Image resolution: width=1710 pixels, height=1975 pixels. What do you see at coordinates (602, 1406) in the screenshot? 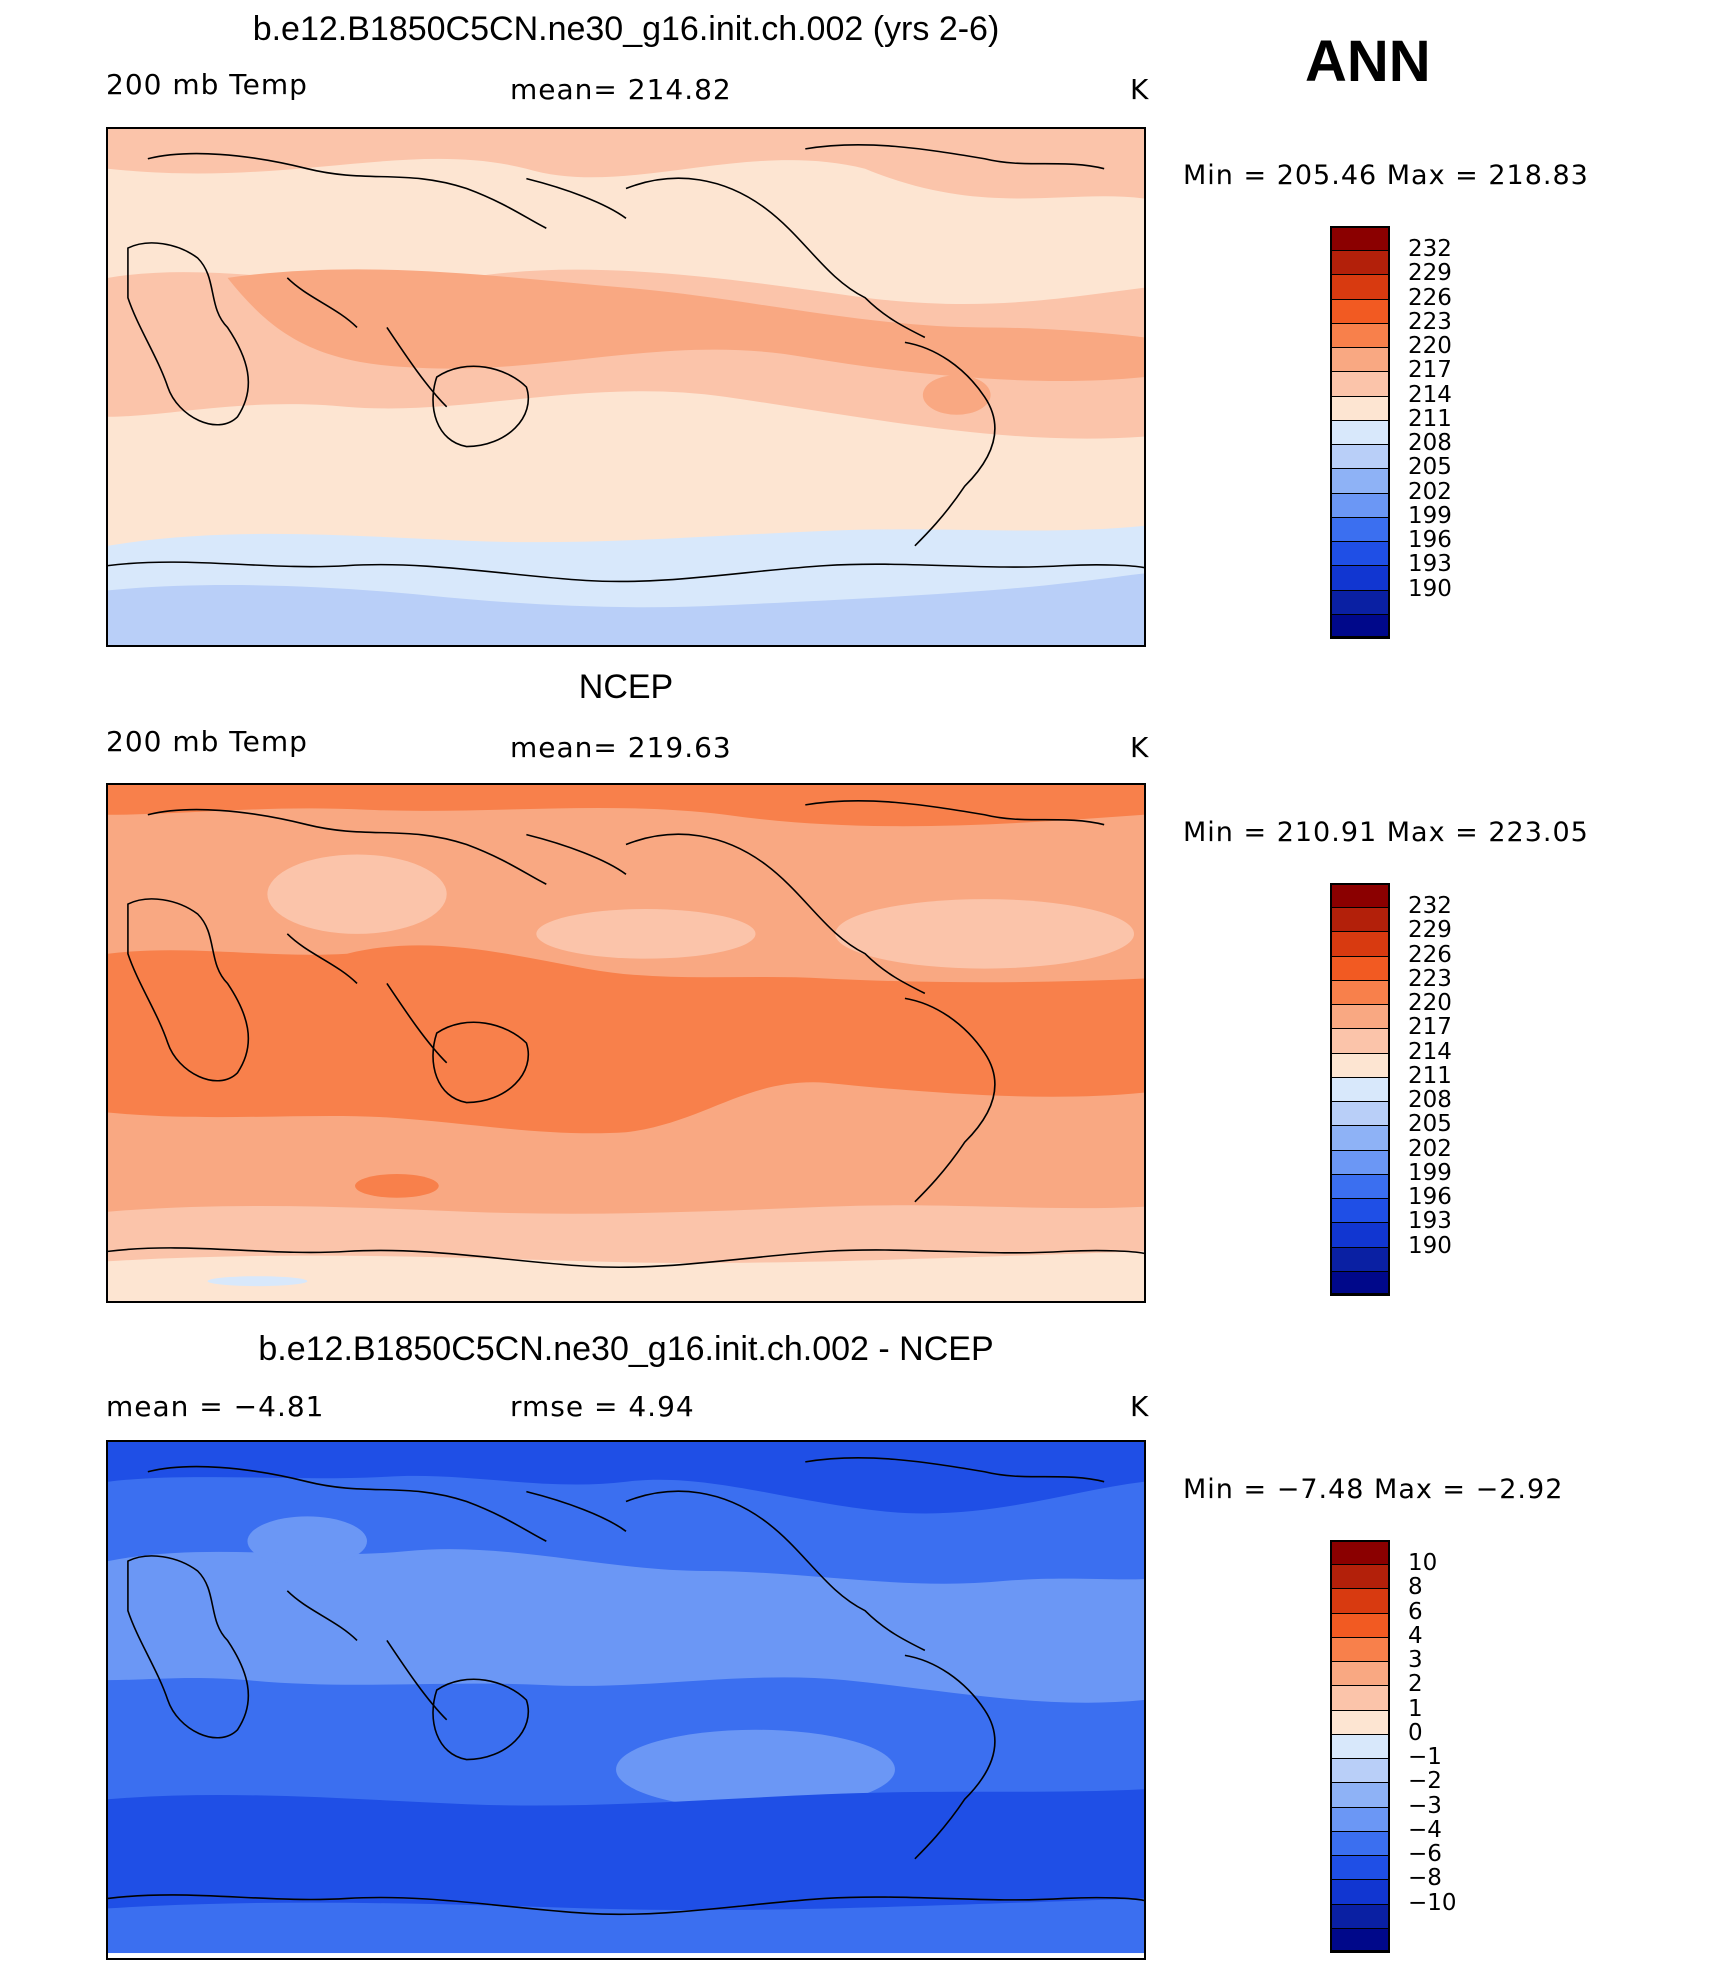
I see `panel3-rmse-label: rmse = 4.94` at bounding box center [602, 1406].